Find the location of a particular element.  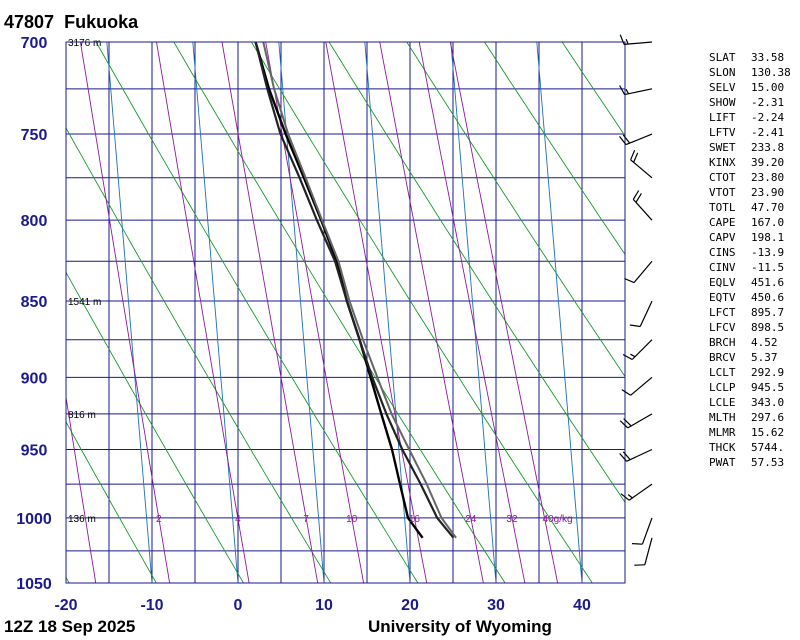

mixing-ratio-label: 10 is located at coordinates (352, 519).